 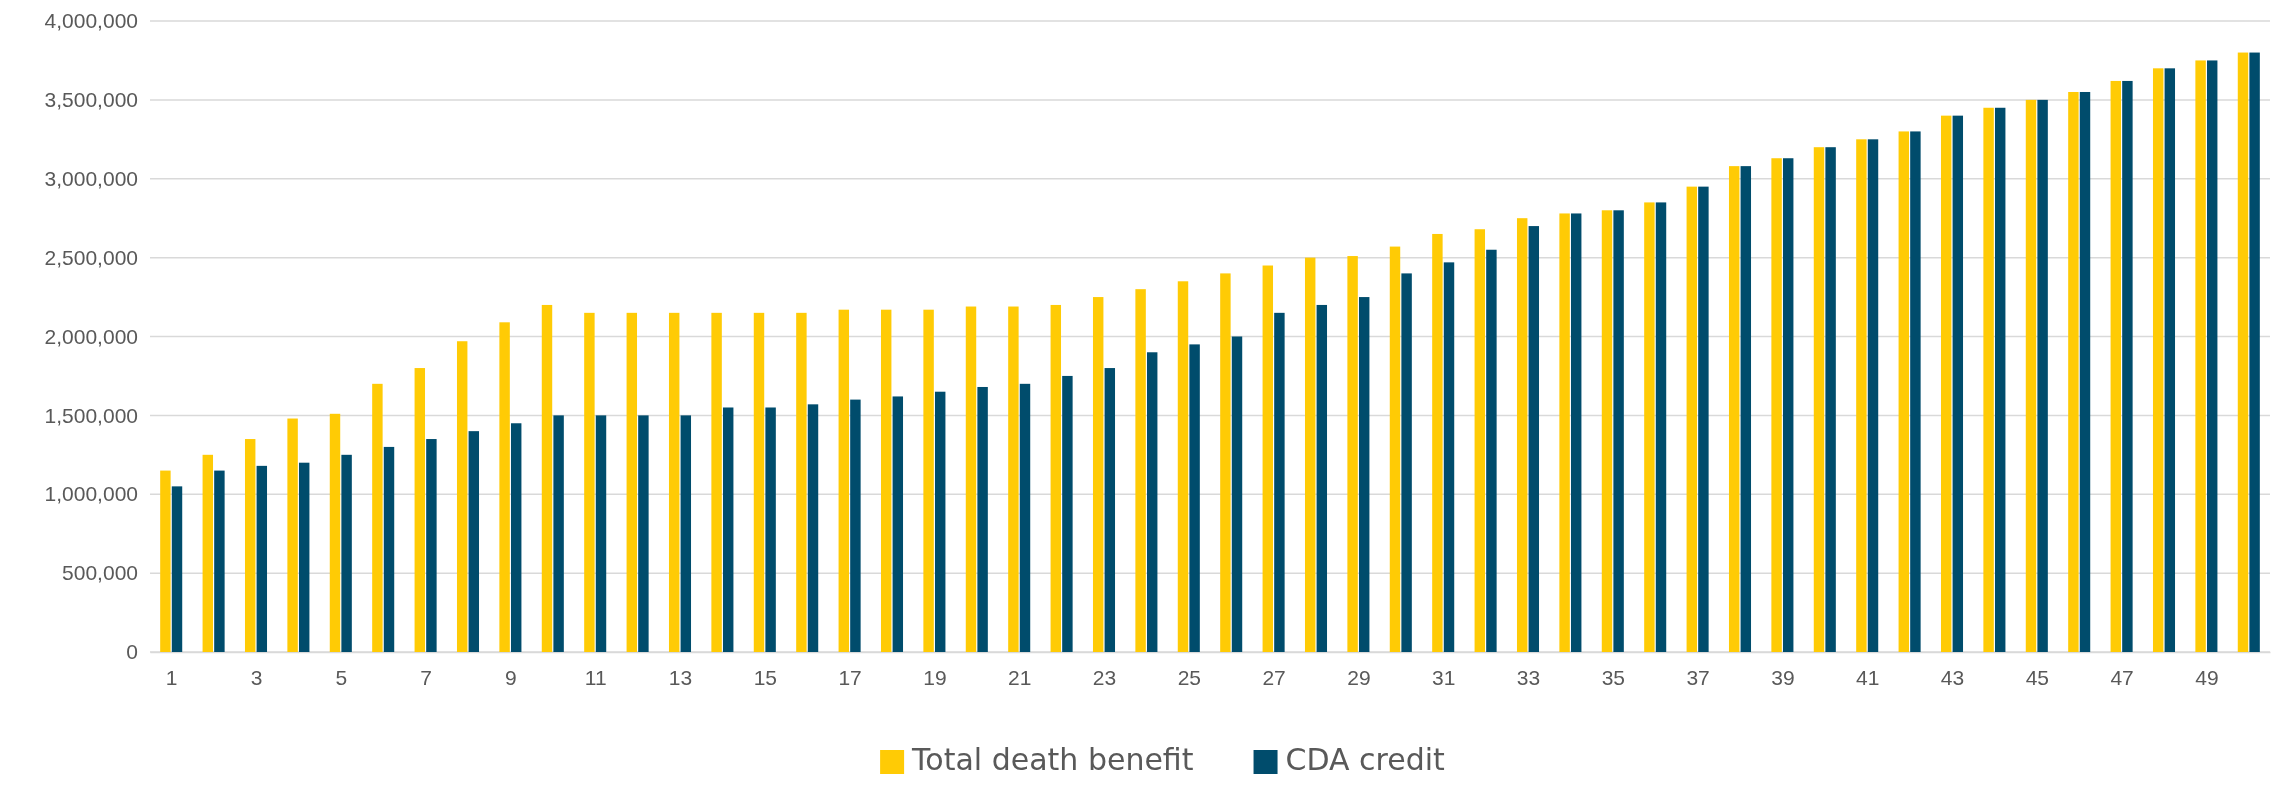 What do you see at coordinates (2122, 677) in the screenshot?
I see `x-tick-label: 47` at bounding box center [2122, 677].